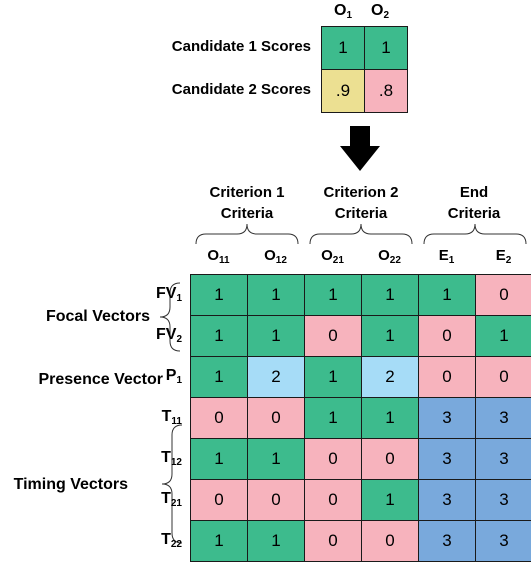 This screenshot has width=531, height=568. I want to click on brace-focal-vectors, so click(170, 317).